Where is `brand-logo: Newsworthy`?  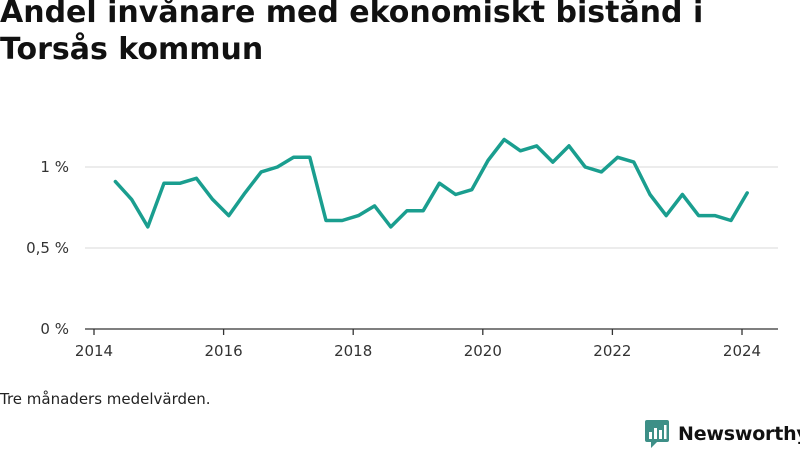
brand-logo: Newsworthy is located at coordinates (722, 434).